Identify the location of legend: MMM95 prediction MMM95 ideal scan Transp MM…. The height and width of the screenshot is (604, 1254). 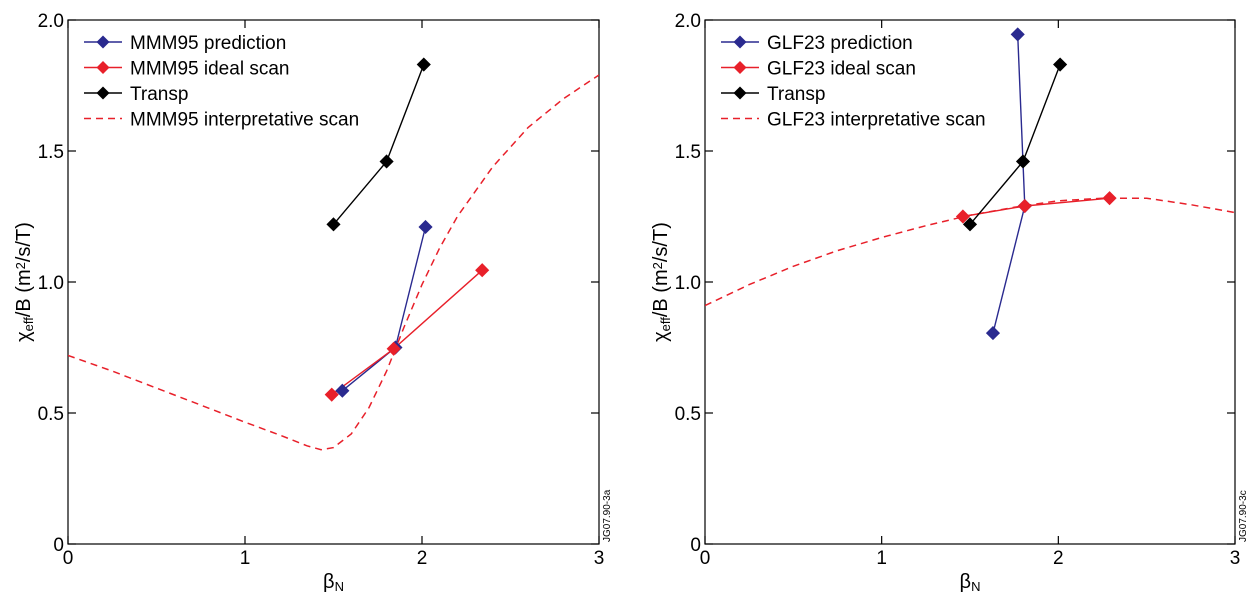
(221, 82).